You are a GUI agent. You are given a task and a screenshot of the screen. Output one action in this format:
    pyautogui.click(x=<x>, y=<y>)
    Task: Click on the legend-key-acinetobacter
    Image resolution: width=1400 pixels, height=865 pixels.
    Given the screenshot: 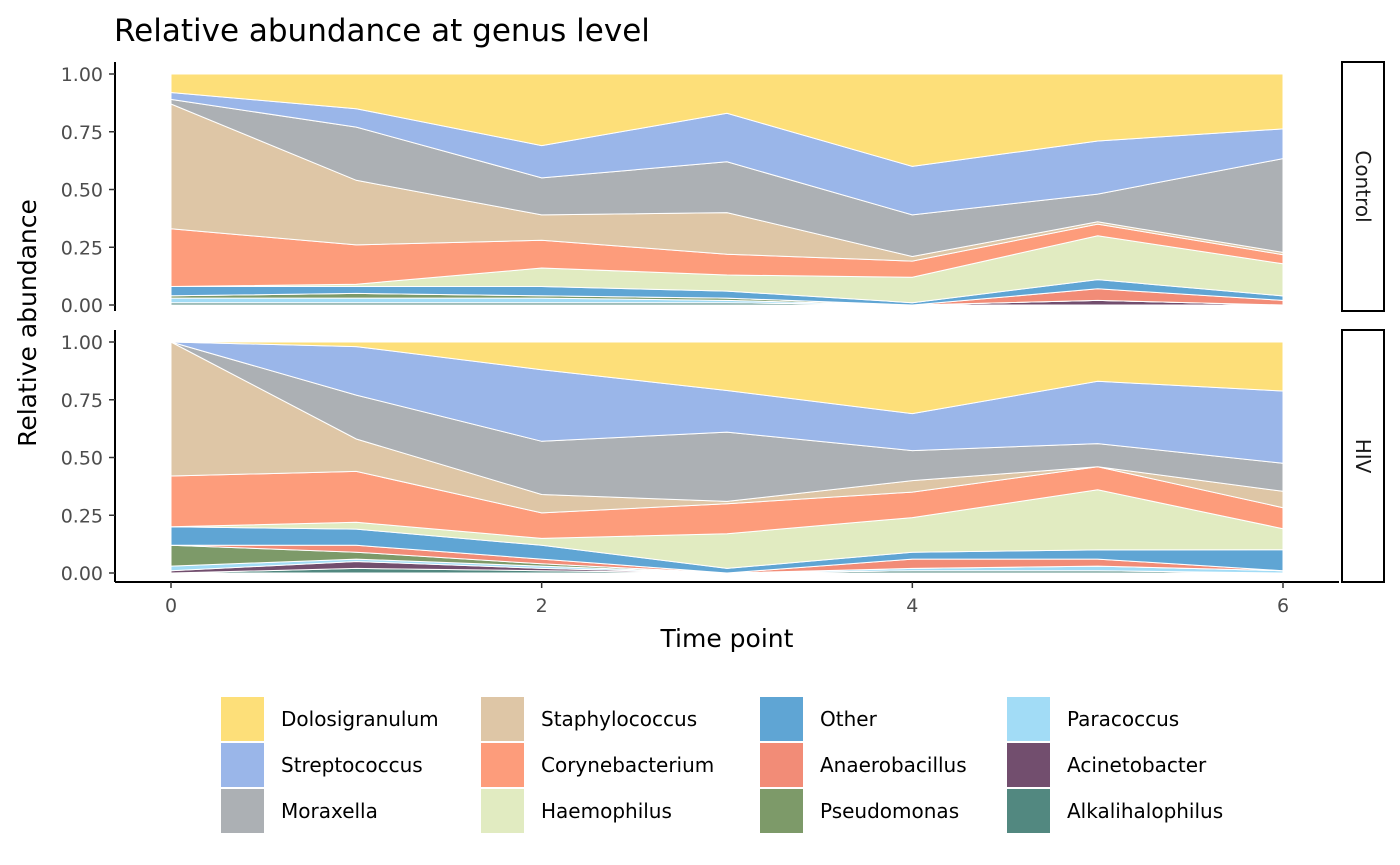 What is the action you would take?
    pyautogui.click(x=1028, y=765)
    